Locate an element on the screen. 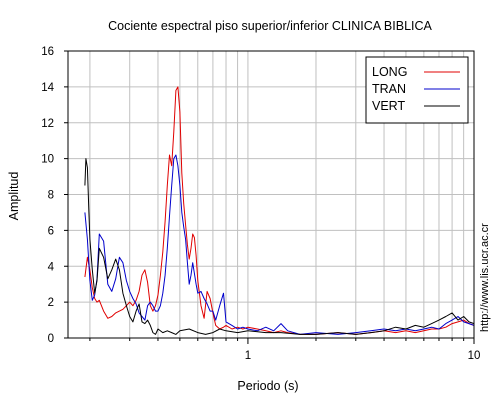 The image size is (500, 405). legend-label-vert: VERT is located at coordinates (388, 106).